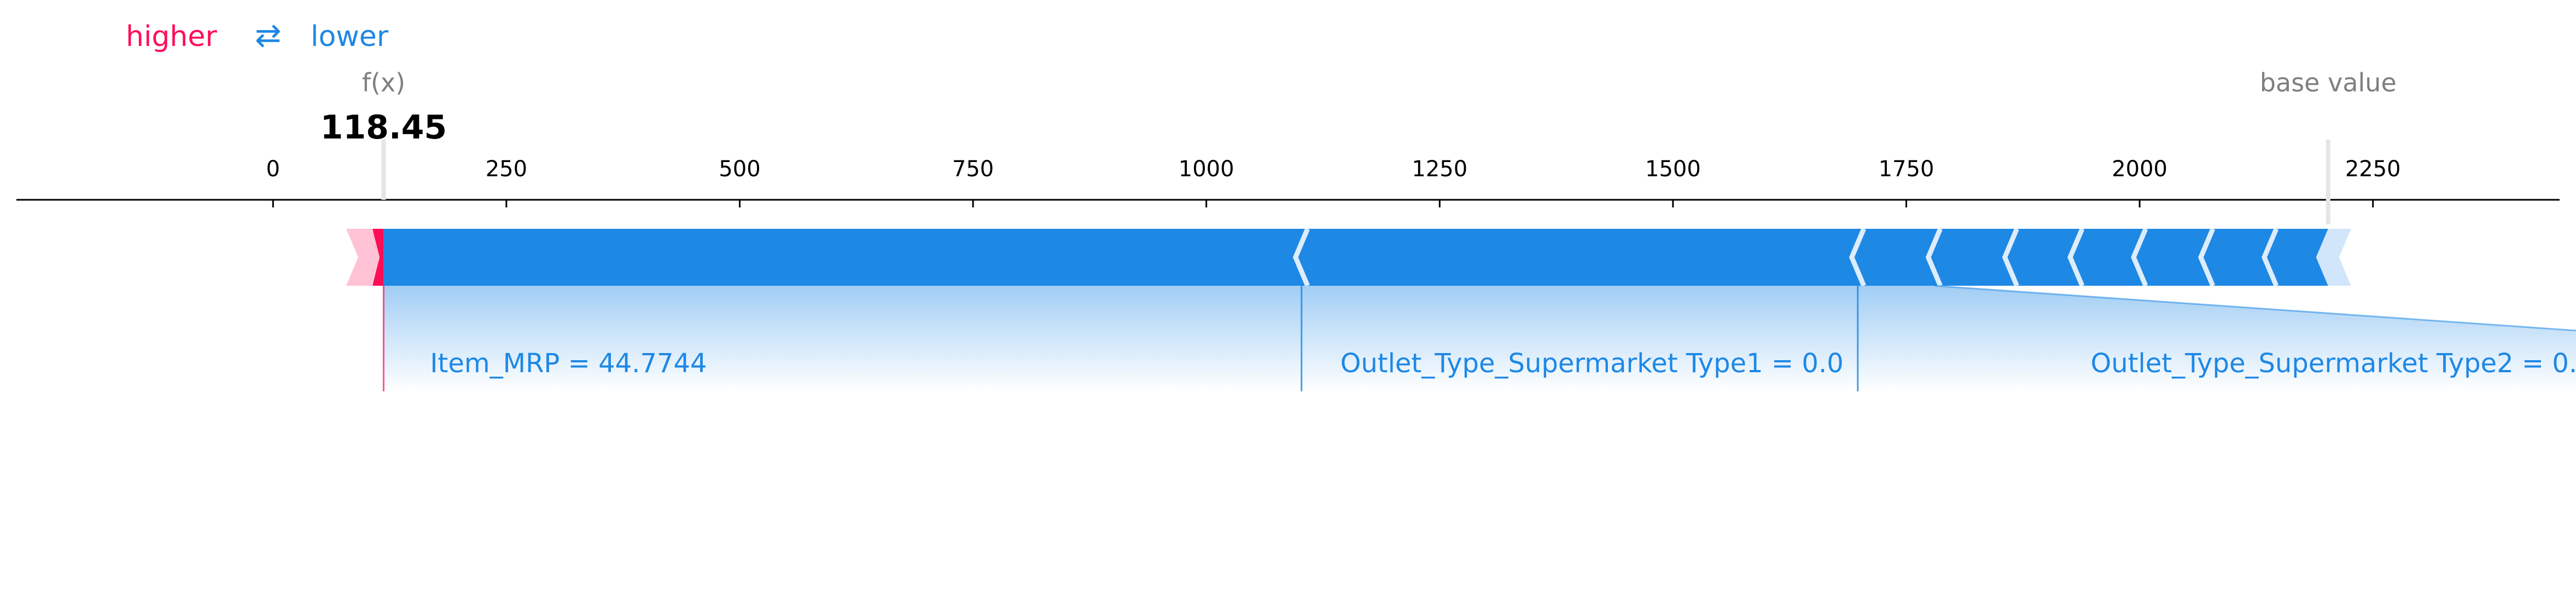 The width and height of the screenshot is (2576, 595). I want to click on force-bars, so click(1348, 257).